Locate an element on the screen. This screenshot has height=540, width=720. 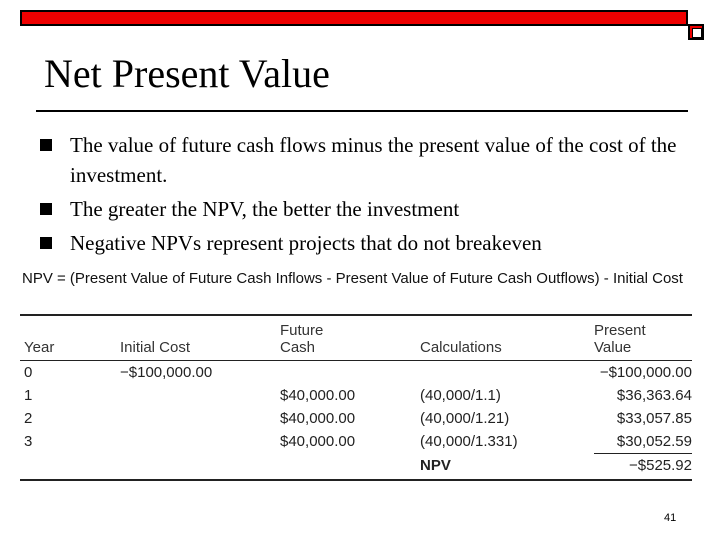
cell-calculations: (40,000/1.1) is located at coordinates (460, 395).